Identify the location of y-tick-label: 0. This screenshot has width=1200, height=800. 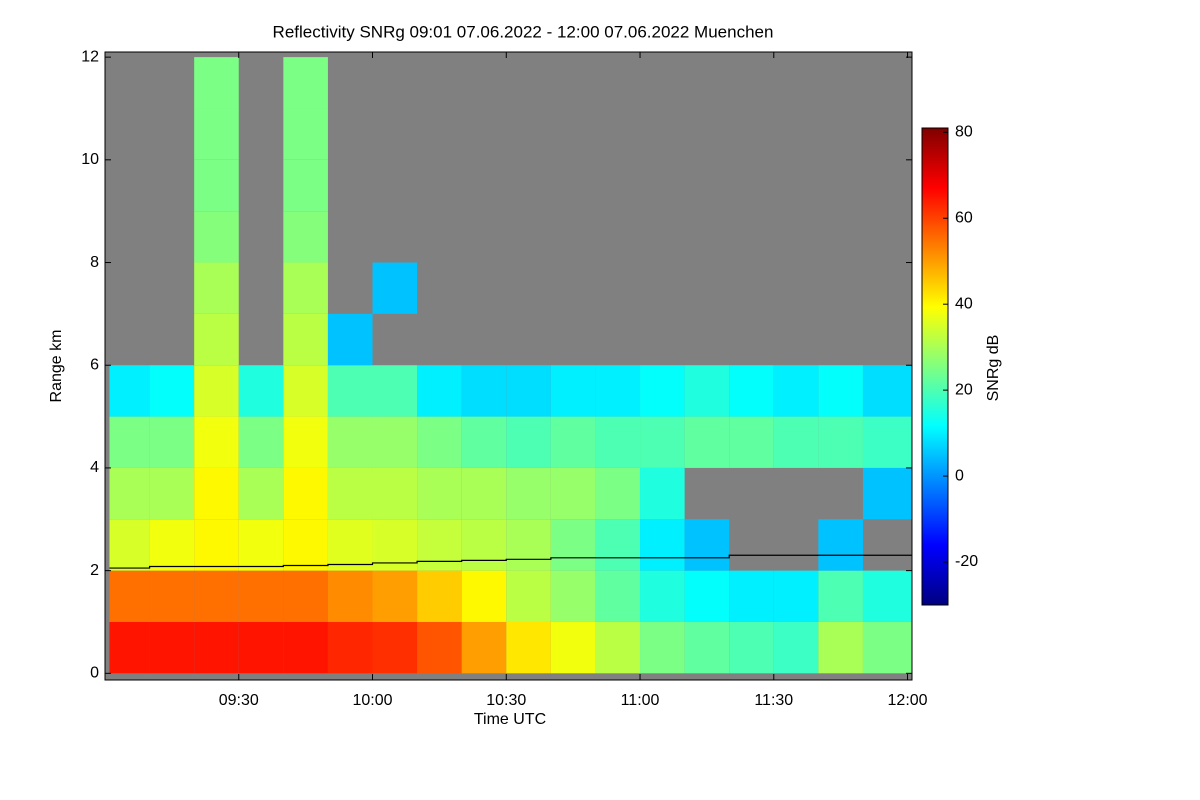
(94, 673).